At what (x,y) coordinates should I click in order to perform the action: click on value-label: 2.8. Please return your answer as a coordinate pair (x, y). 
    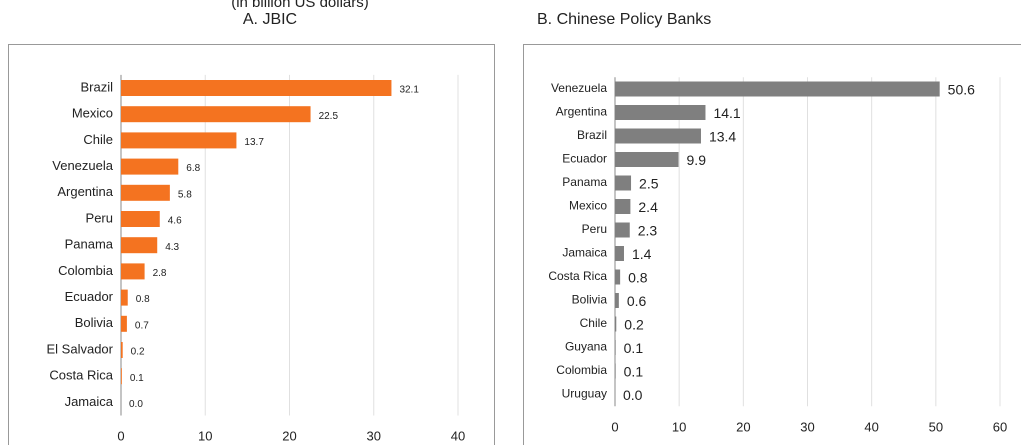
    Looking at the image, I should click on (160, 273).